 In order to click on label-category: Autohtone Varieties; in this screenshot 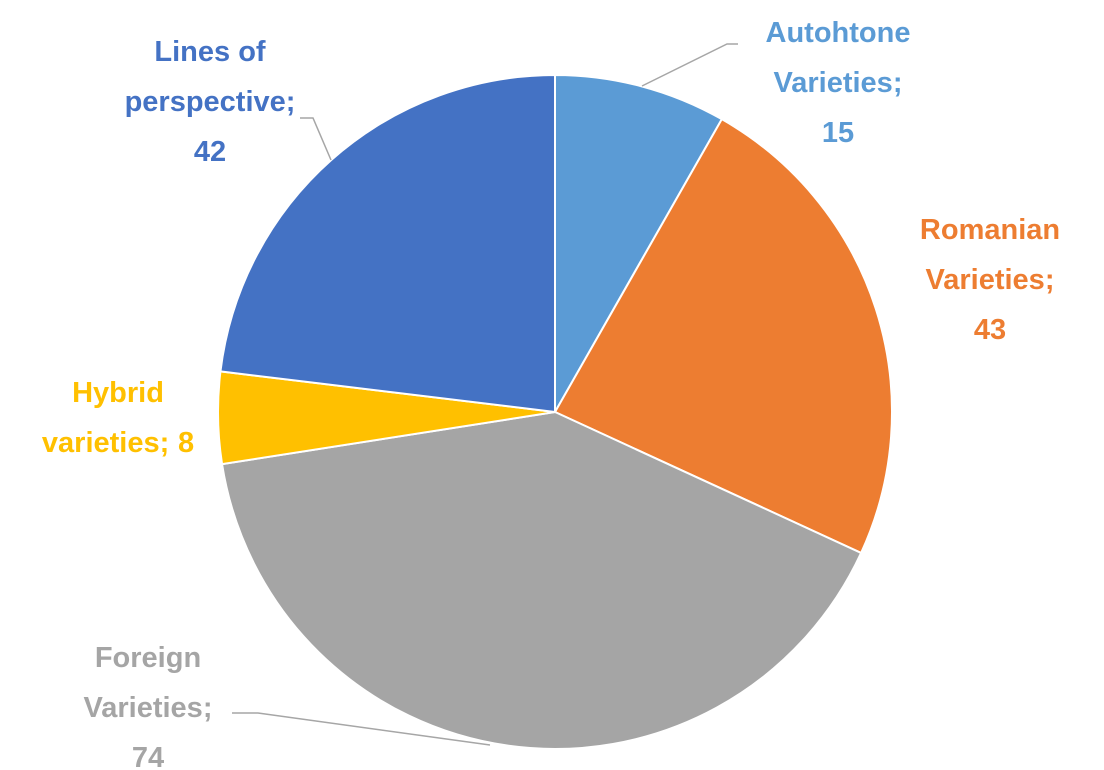, I will do `click(838, 58)`.